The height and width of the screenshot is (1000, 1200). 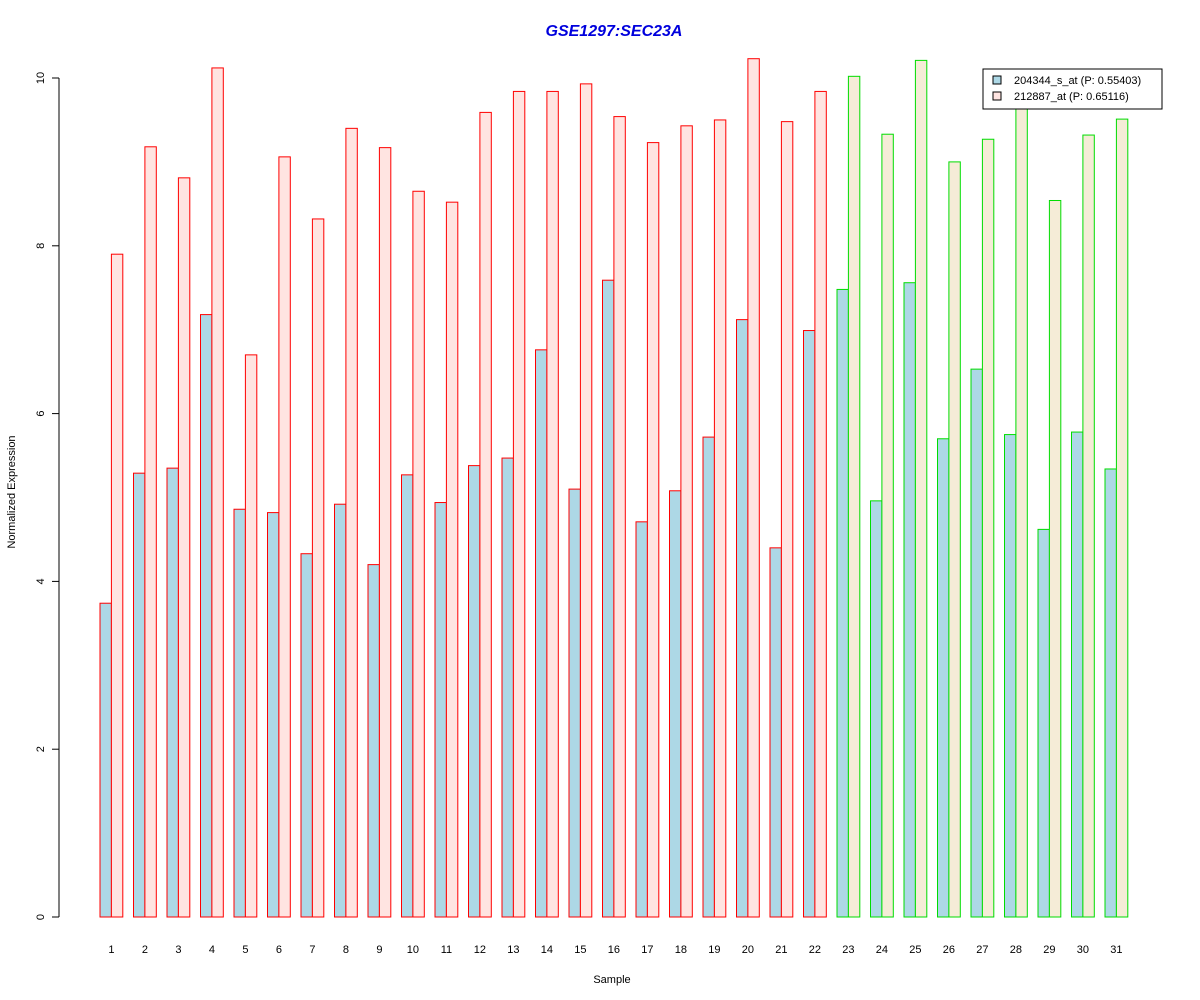 What do you see at coordinates (41, 749) in the screenshot?
I see `y-tick-label: 2` at bounding box center [41, 749].